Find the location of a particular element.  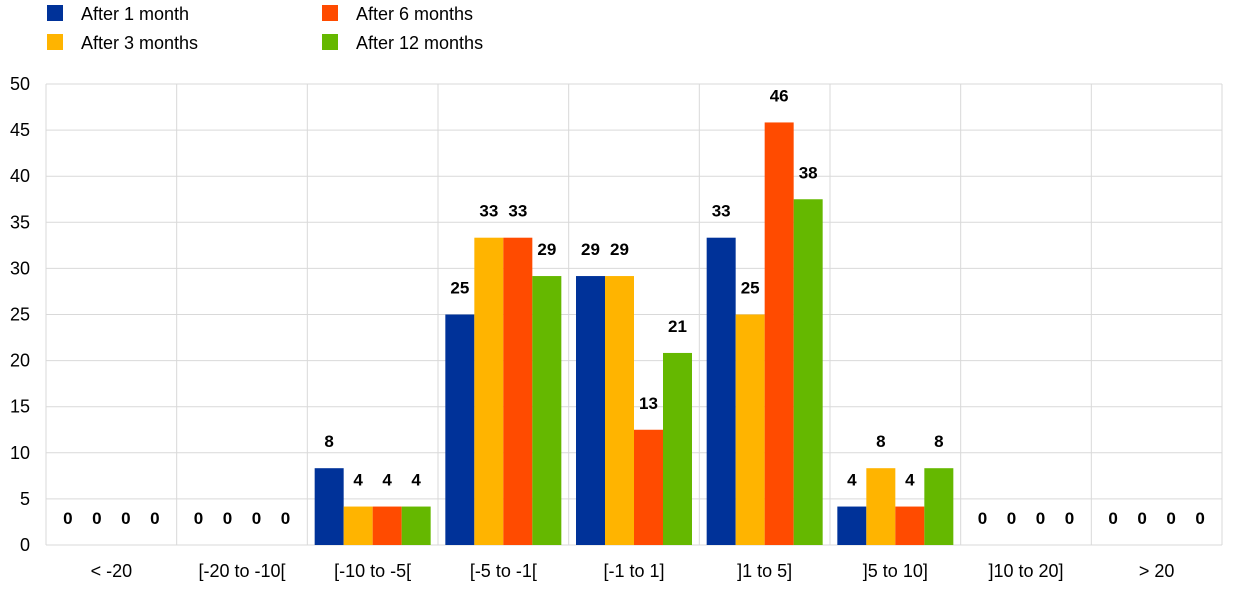

y-tick-label: 0 is located at coordinates (25, 545).